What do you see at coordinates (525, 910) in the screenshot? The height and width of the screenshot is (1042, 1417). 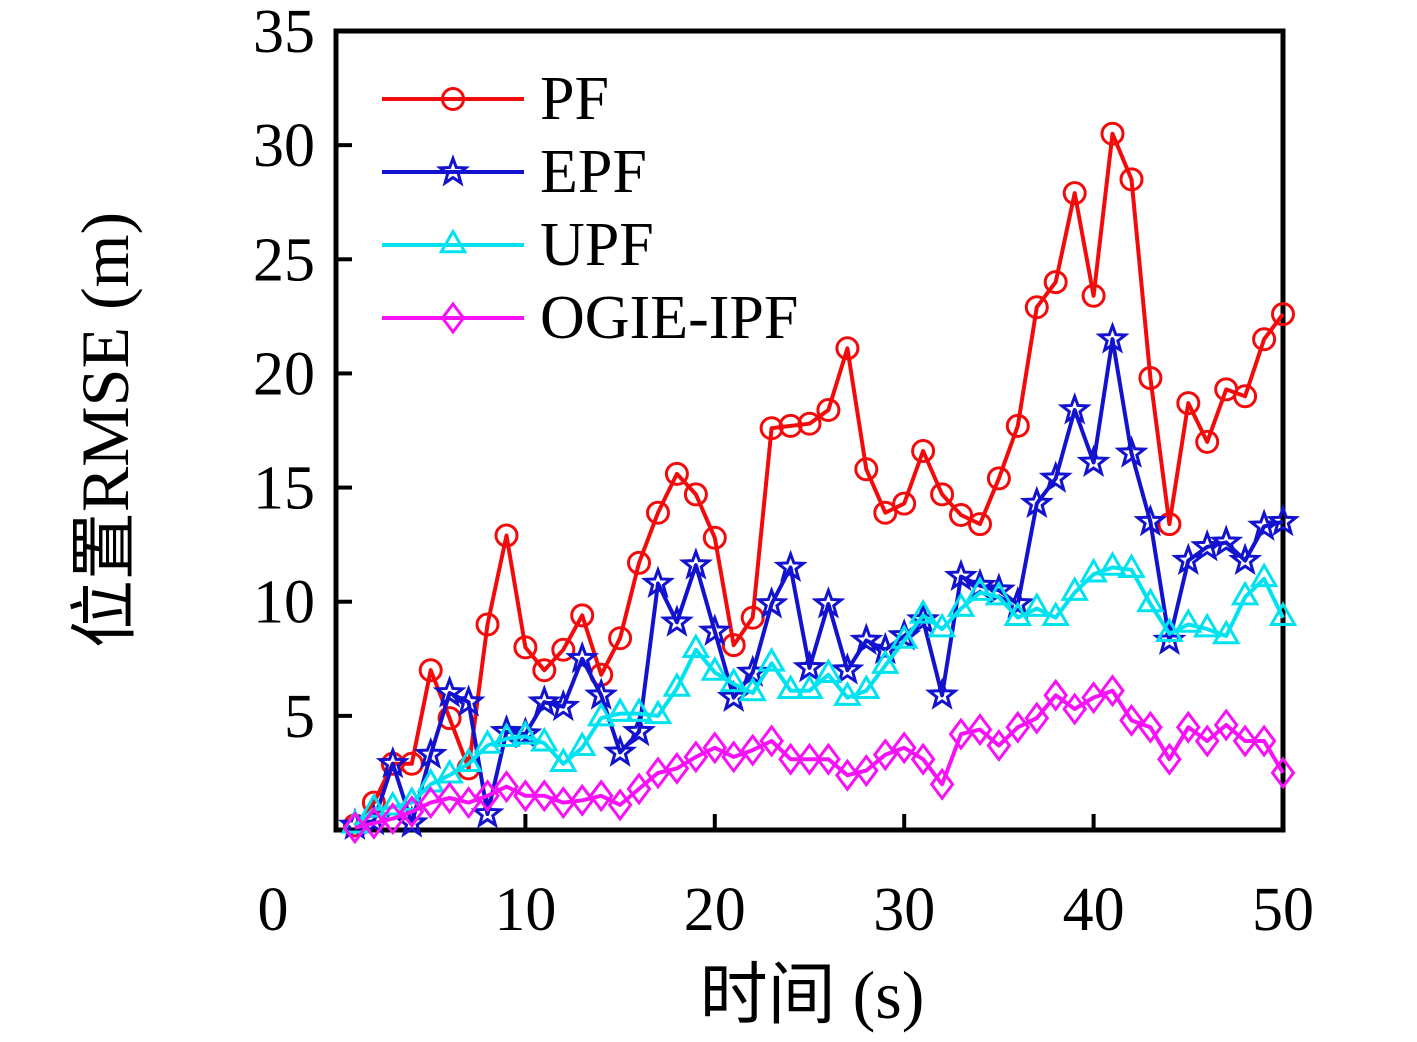 I see `x-tick-label: 10` at bounding box center [525, 910].